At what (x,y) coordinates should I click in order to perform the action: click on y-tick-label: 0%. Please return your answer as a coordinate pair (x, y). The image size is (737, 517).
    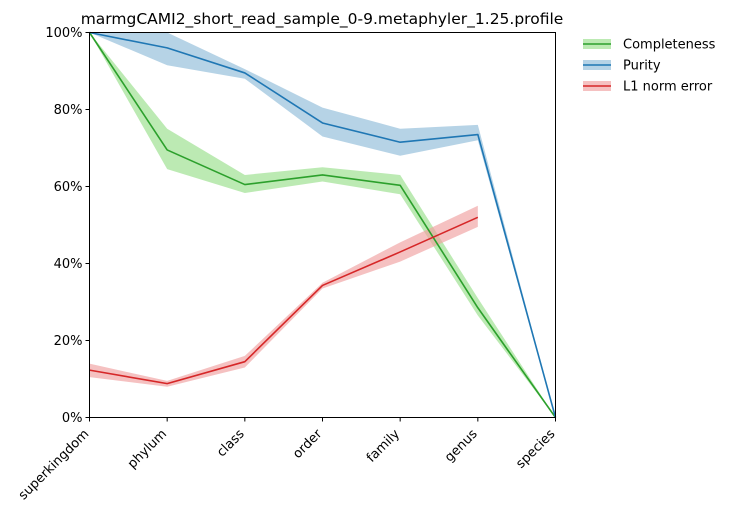
    Looking at the image, I should click on (72, 418).